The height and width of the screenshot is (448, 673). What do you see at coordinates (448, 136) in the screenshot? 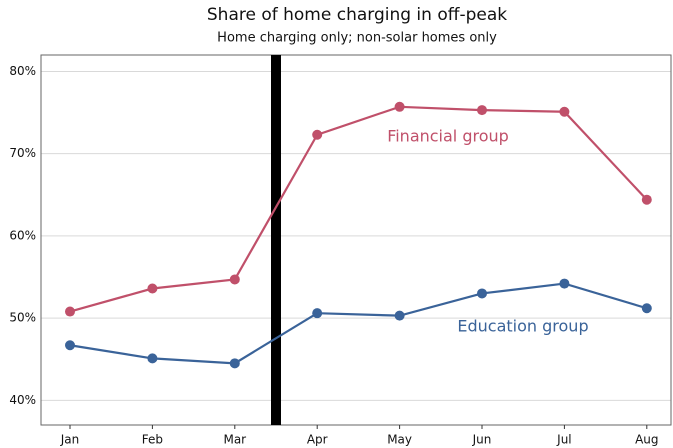
I see `series-label: Financial group` at bounding box center [448, 136].